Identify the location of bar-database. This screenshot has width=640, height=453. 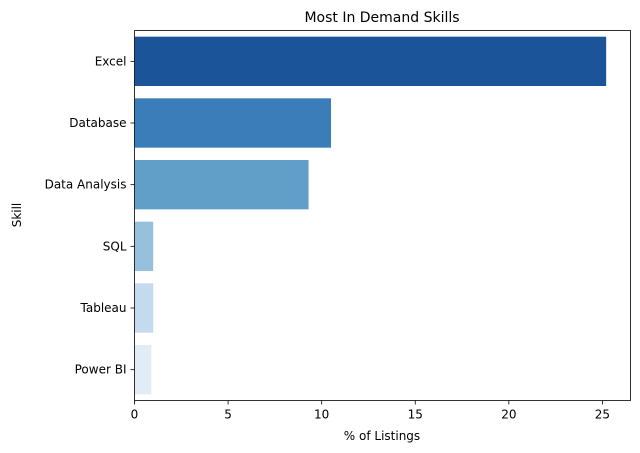
(233, 123).